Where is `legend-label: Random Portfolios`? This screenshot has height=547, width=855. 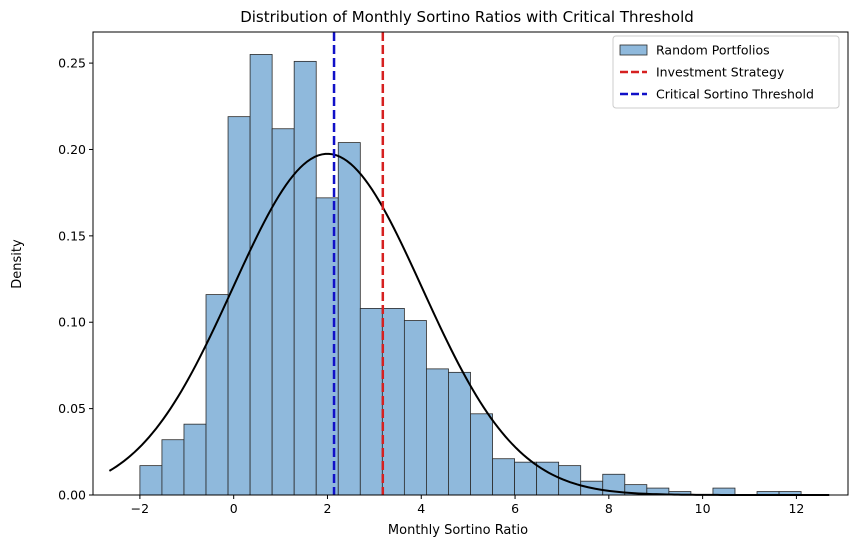 legend-label: Random Portfolios is located at coordinates (713, 50).